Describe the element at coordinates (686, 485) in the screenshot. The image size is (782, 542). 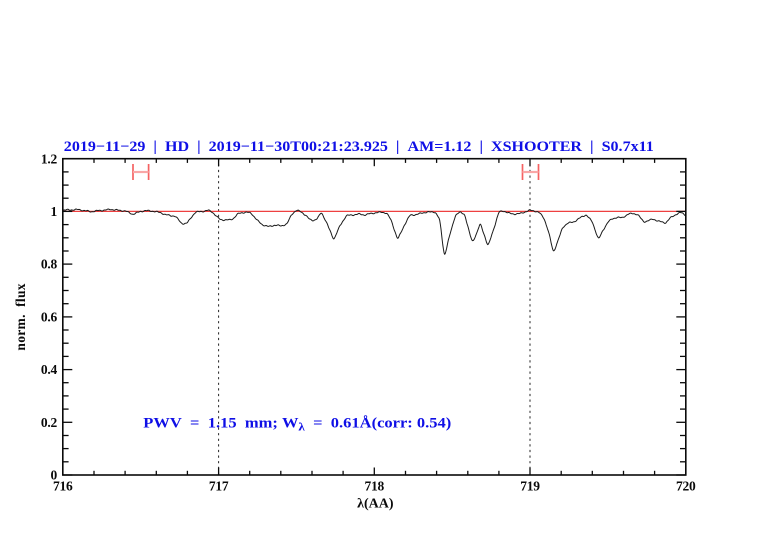
I see `svg-text: 720` at that location.